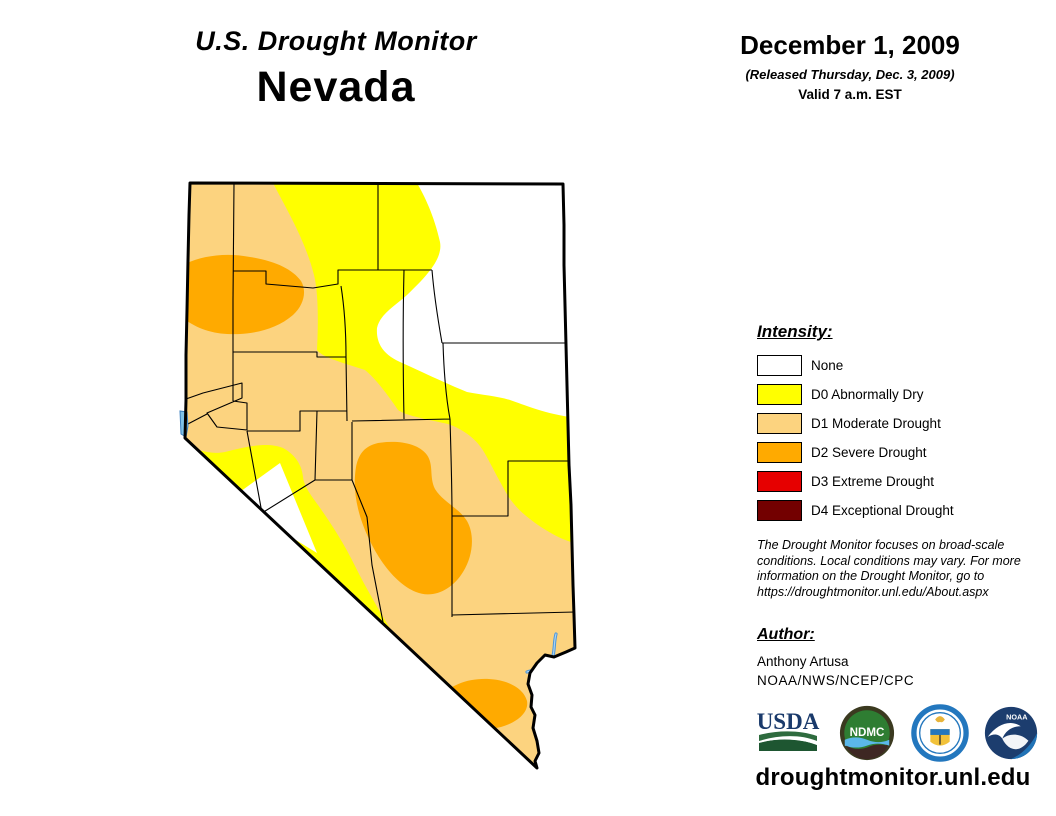 This screenshot has width=1056, height=816. Describe the element at coordinates (779, 481) in the screenshot. I see `legend-swatch-d3` at that location.